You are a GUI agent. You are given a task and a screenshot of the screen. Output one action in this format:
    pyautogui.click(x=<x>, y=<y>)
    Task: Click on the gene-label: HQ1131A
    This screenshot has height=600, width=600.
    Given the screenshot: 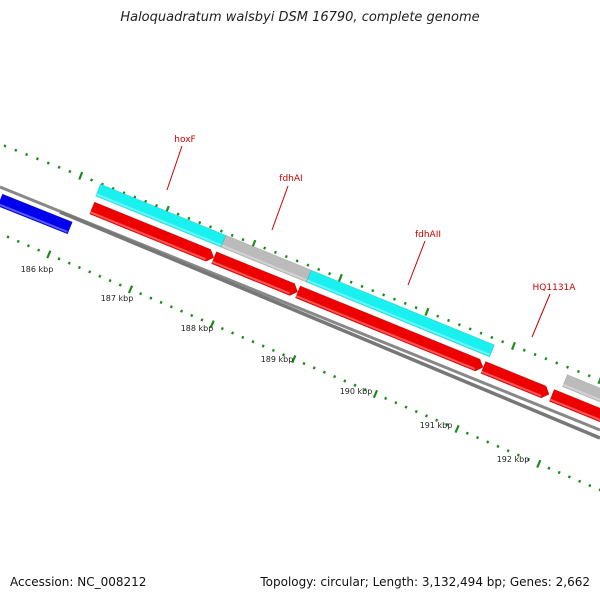 What is the action you would take?
    pyautogui.click(x=555, y=288)
    